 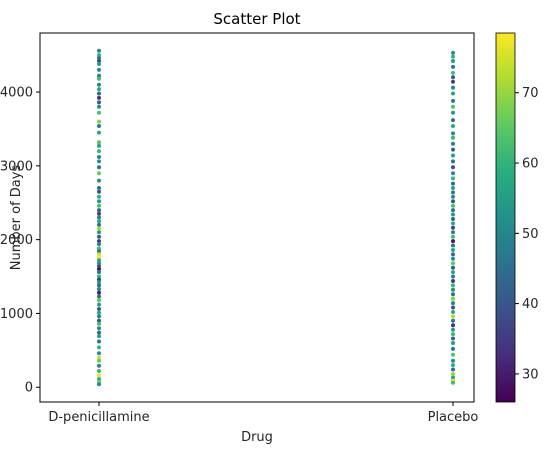 What do you see at coordinates (530, 93) in the screenshot?
I see `colorbar-tick-label: 70` at bounding box center [530, 93].